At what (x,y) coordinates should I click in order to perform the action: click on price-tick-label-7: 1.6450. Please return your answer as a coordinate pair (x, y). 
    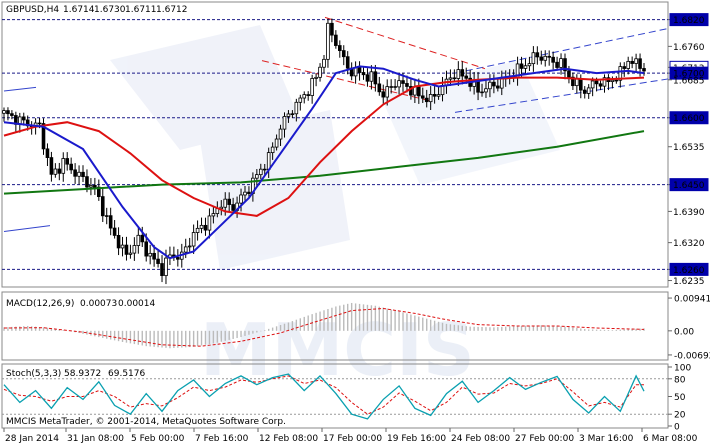
    Looking at the image, I should click on (689, 186).